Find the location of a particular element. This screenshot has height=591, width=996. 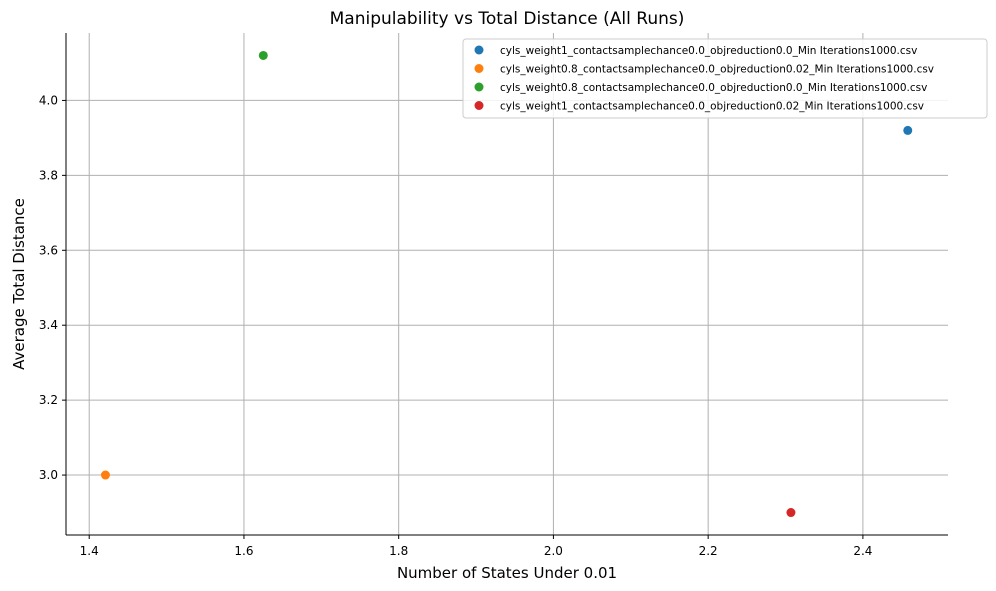

x-tick-label: 2.4 is located at coordinates (862, 551).